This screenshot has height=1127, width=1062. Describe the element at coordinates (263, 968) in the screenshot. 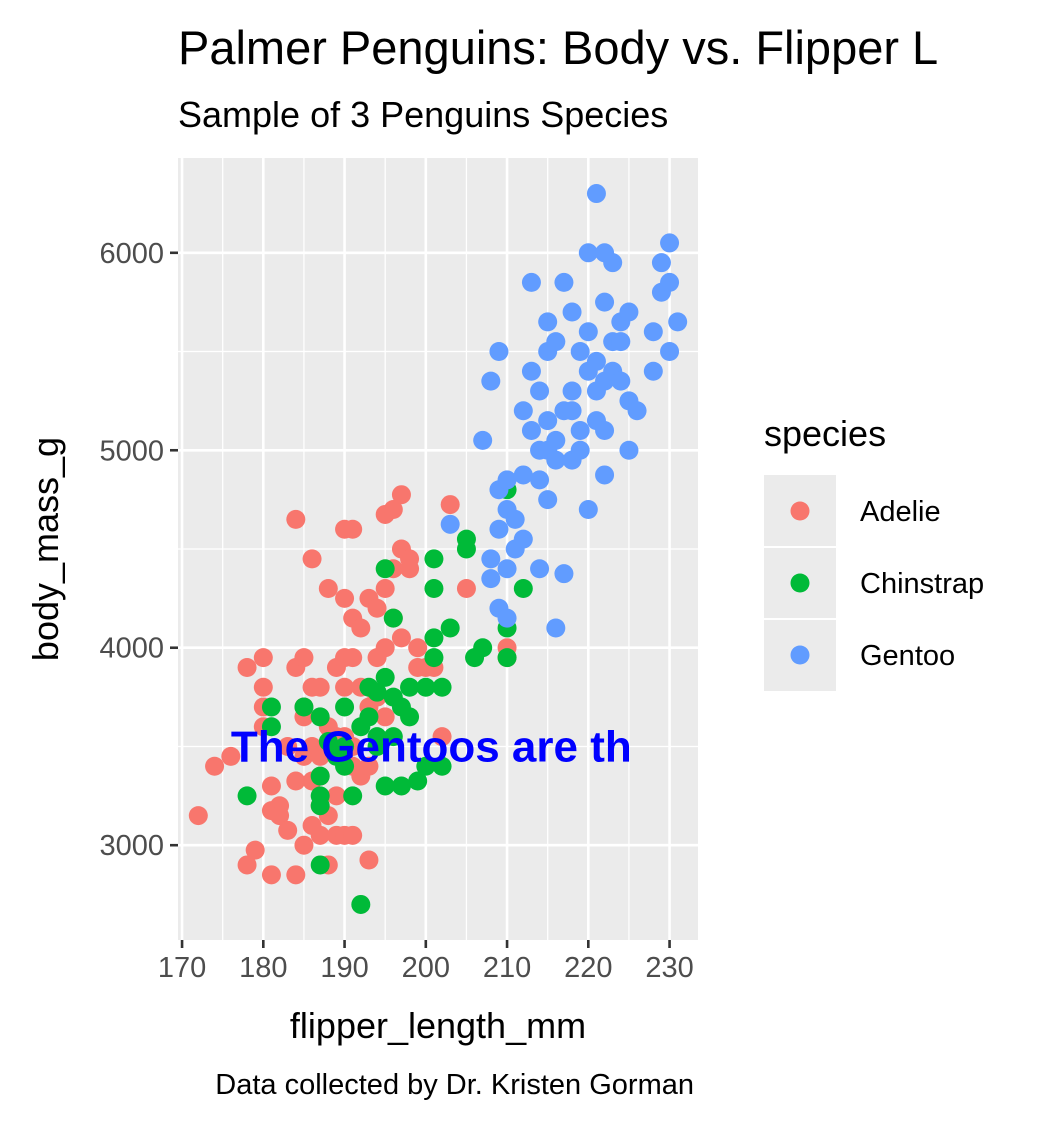

I see `x-tick-label-180: 180` at that location.